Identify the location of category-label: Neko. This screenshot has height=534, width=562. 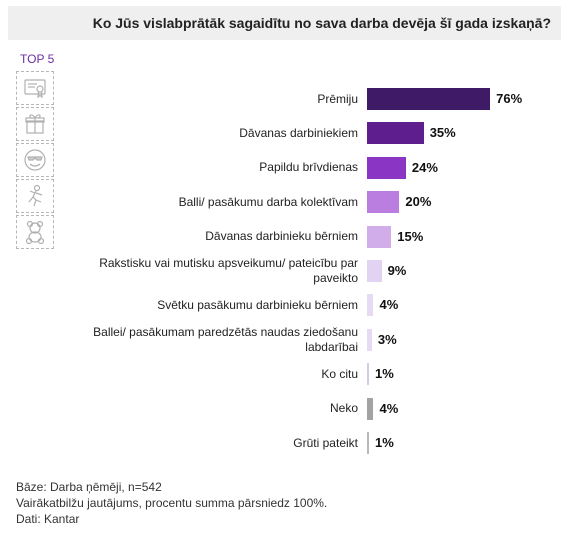
(343, 408).